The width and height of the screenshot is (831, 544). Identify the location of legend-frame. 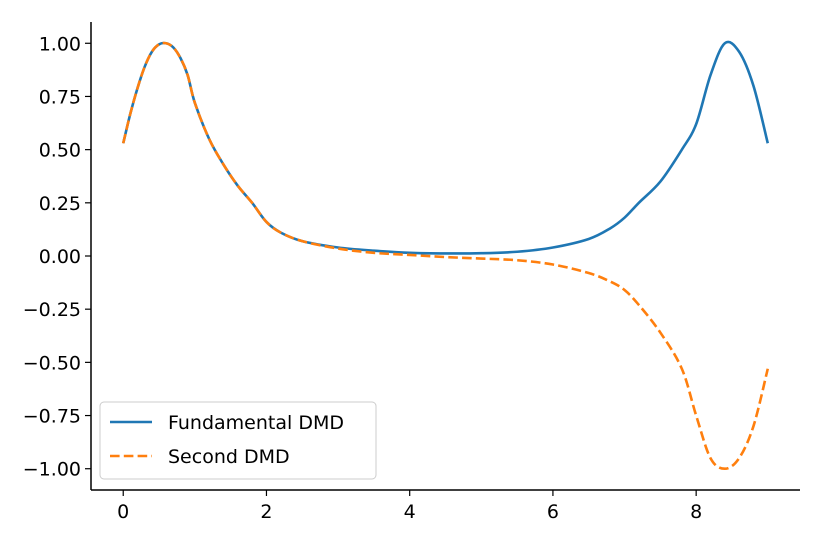
(238, 440).